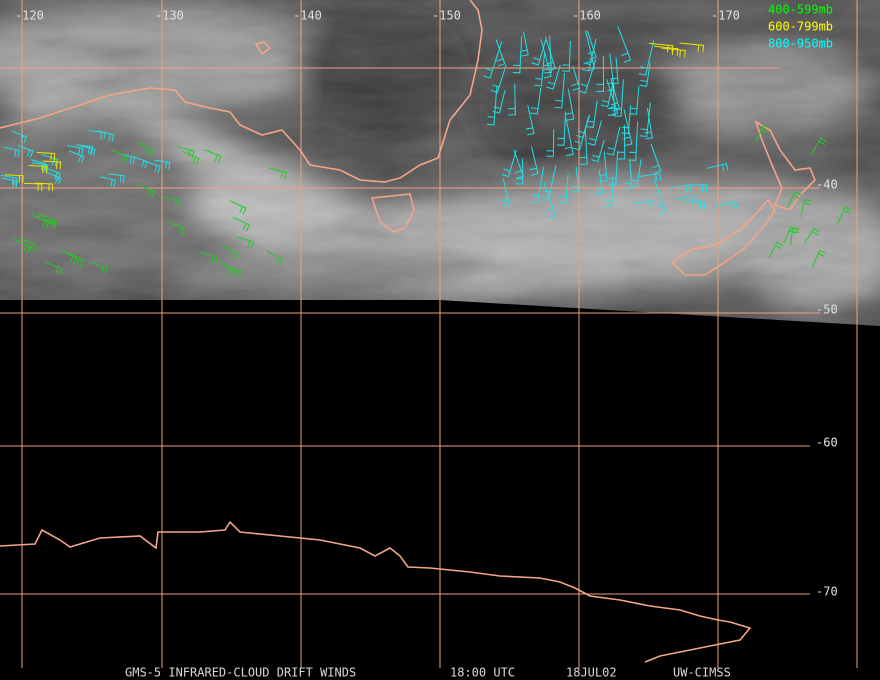  I want to click on footer-source: UW-CIMSS, so click(702, 673).